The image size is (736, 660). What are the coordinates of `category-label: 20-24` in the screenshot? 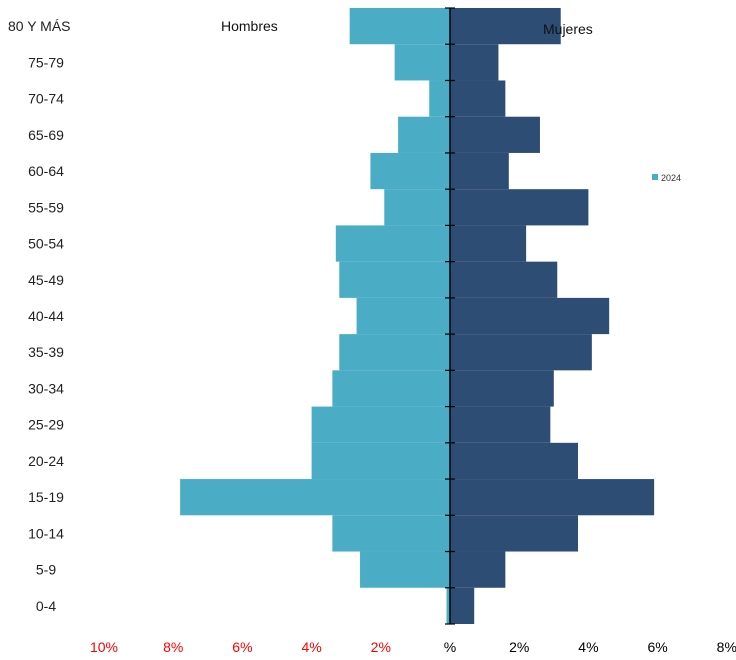 It's located at (46, 461).